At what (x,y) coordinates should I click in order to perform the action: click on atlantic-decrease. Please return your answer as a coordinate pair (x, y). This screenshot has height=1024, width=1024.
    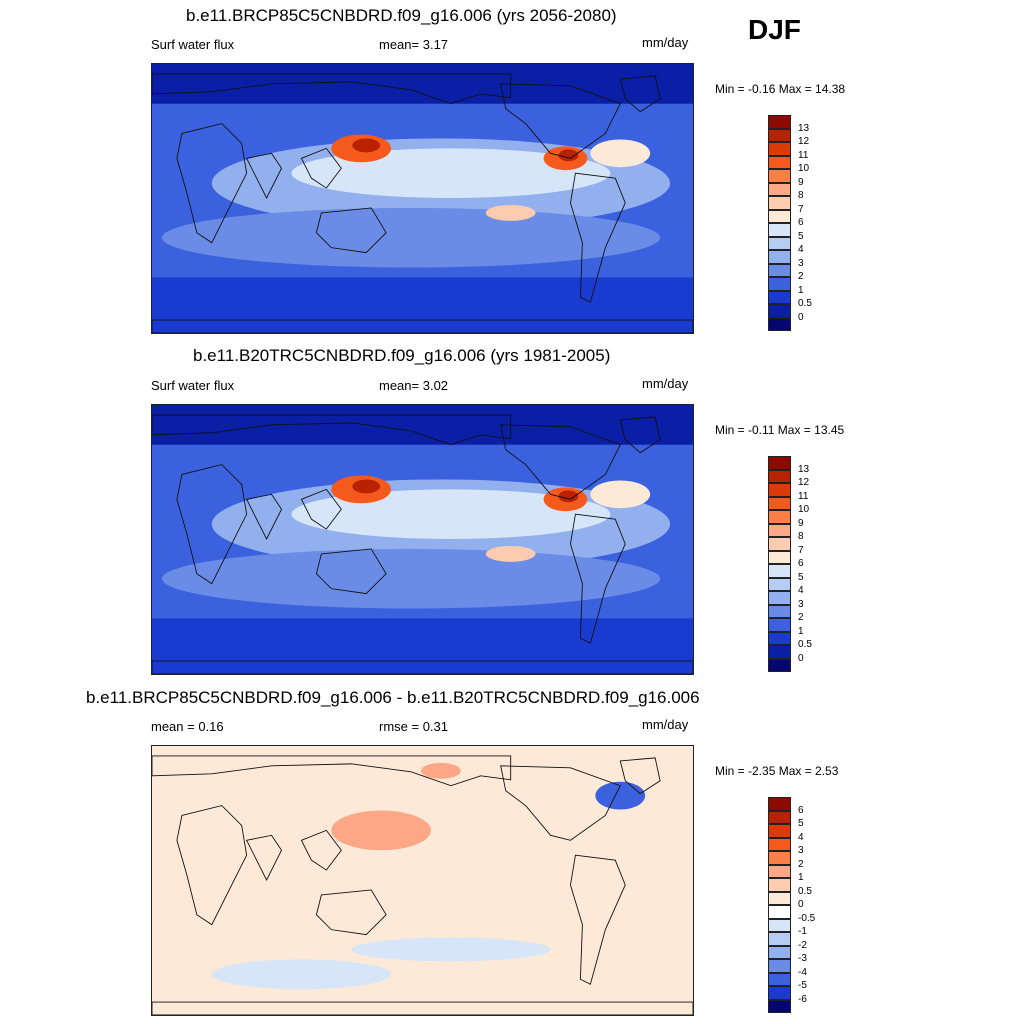
    Looking at the image, I should click on (620, 795).